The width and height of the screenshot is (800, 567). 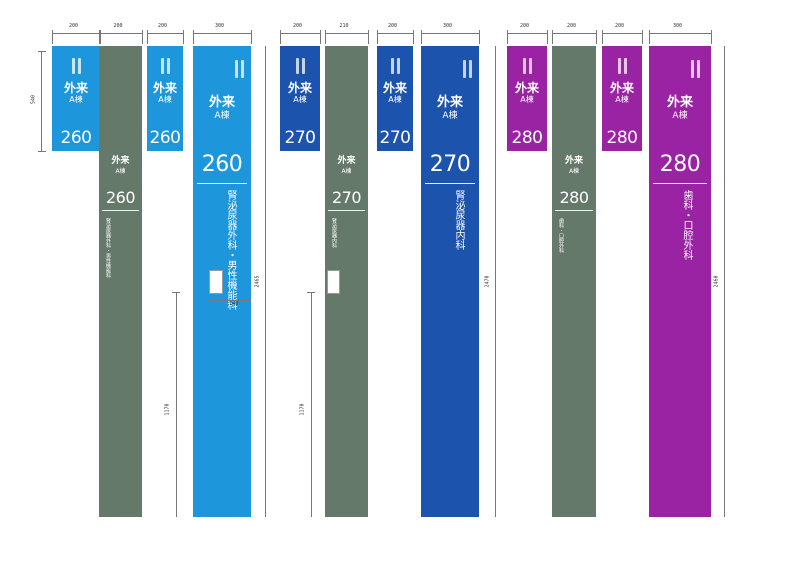 I want to click on total-height-label: 2465, so click(x=257, y=281).